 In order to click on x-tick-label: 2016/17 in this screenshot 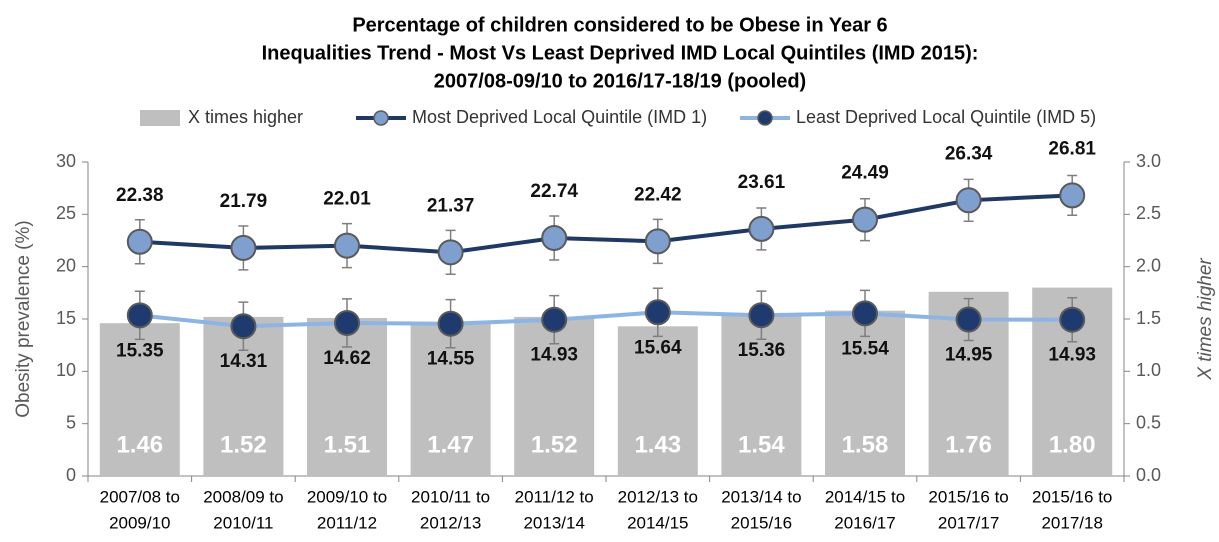, I will do `click(864, 522)`.